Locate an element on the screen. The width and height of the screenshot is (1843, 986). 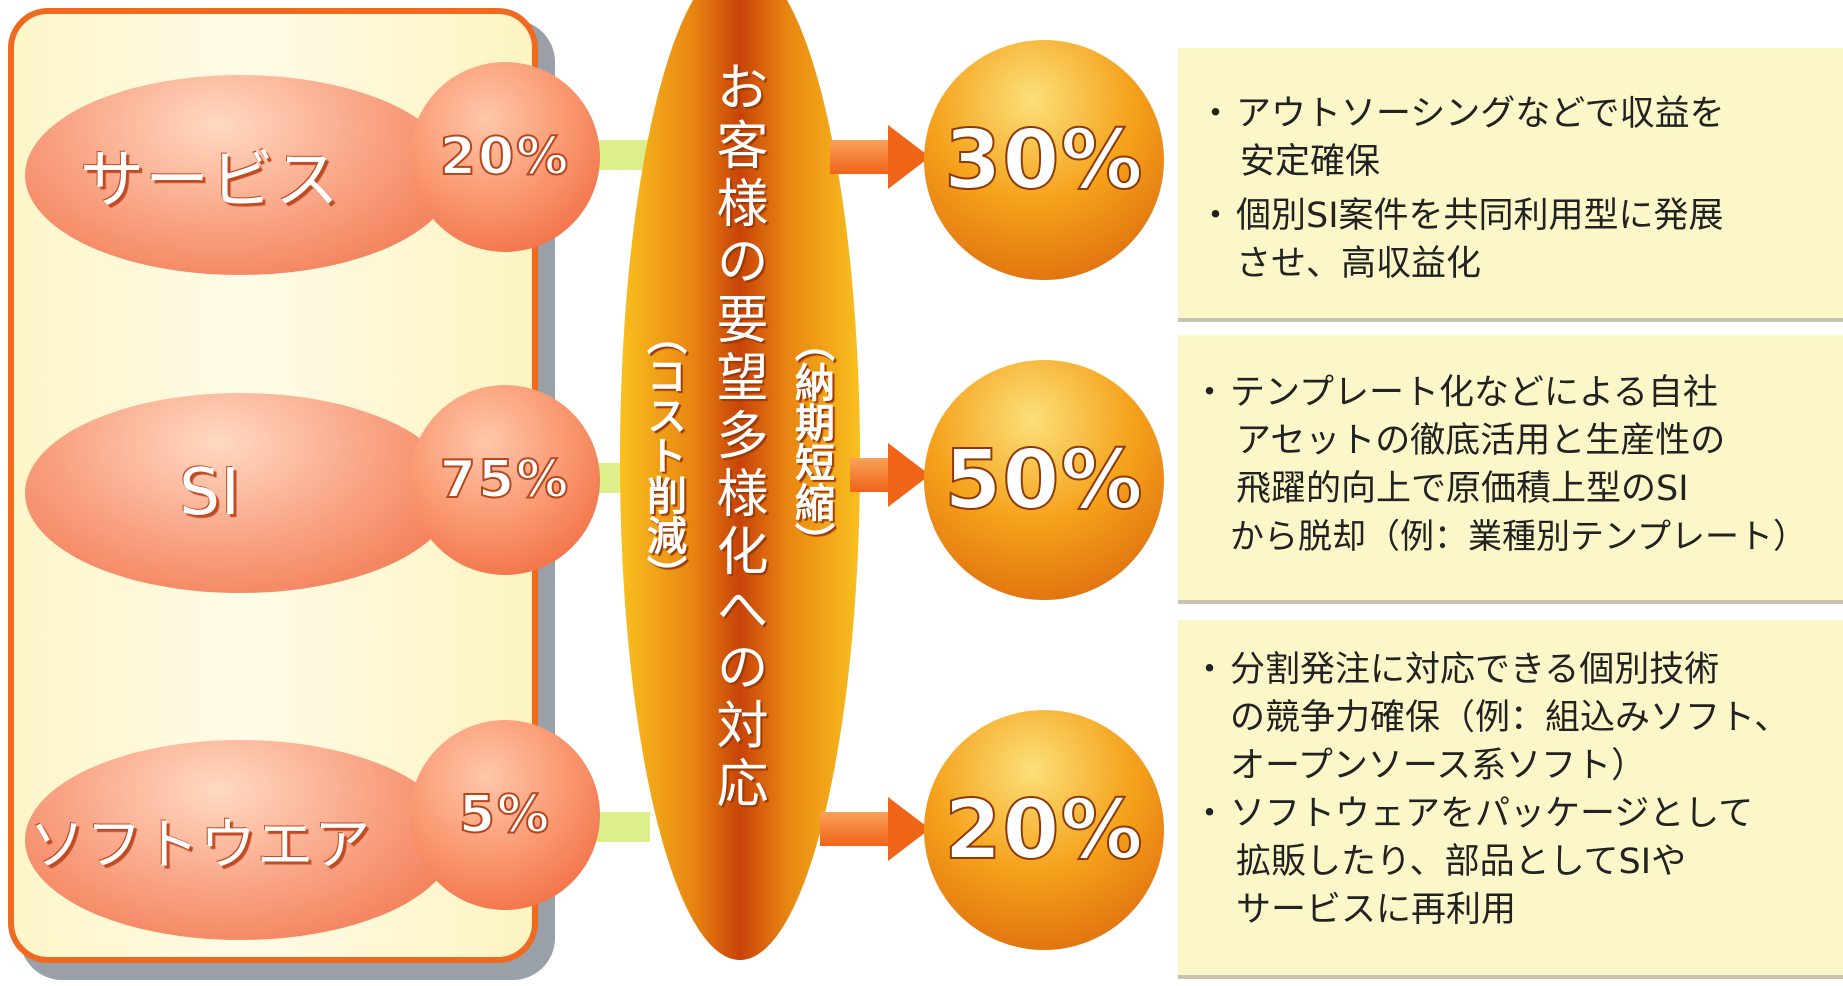
bullet-line: 分割発注に対応できる個別技術 is located at coordinates (1475, 670).